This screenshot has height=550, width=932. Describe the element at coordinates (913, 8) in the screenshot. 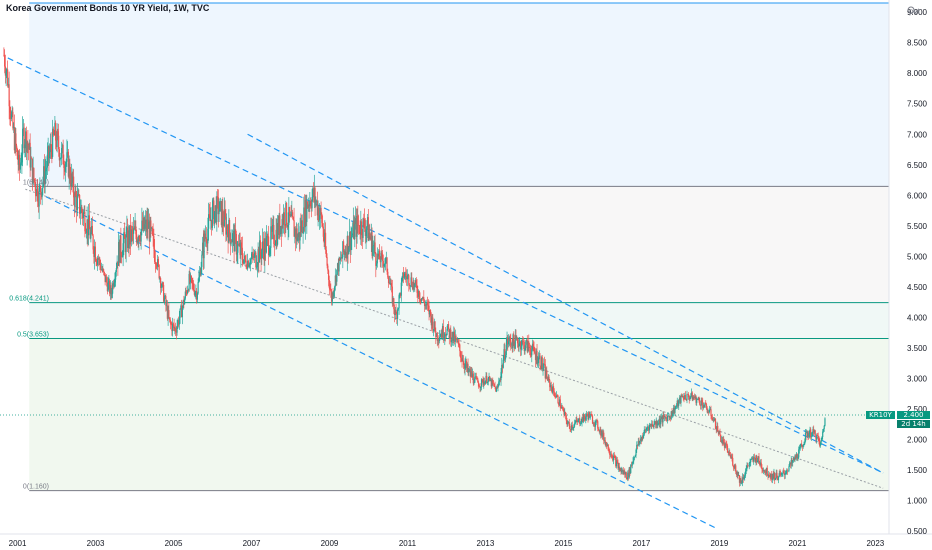

I see `settings-icon` at that location.